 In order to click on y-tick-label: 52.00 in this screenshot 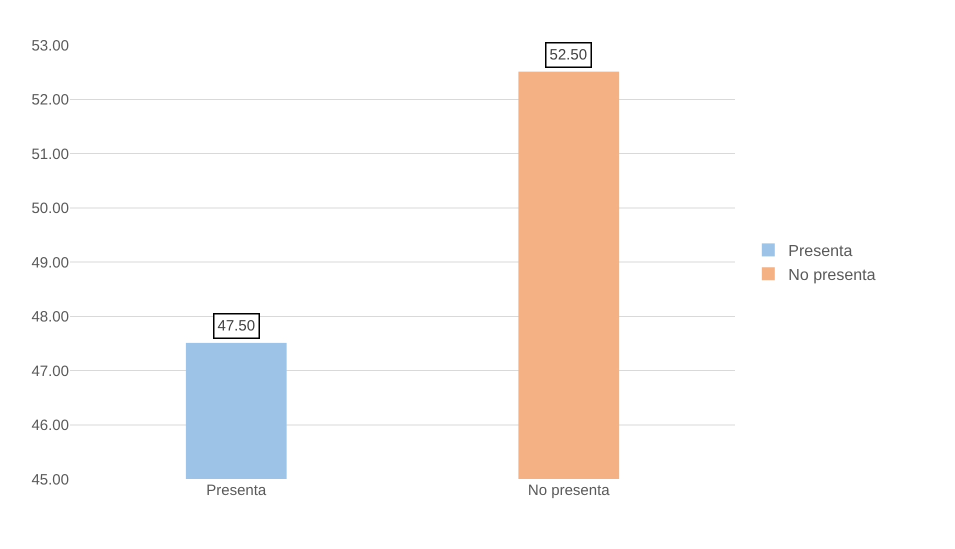, I will do `click(50, 100)`.